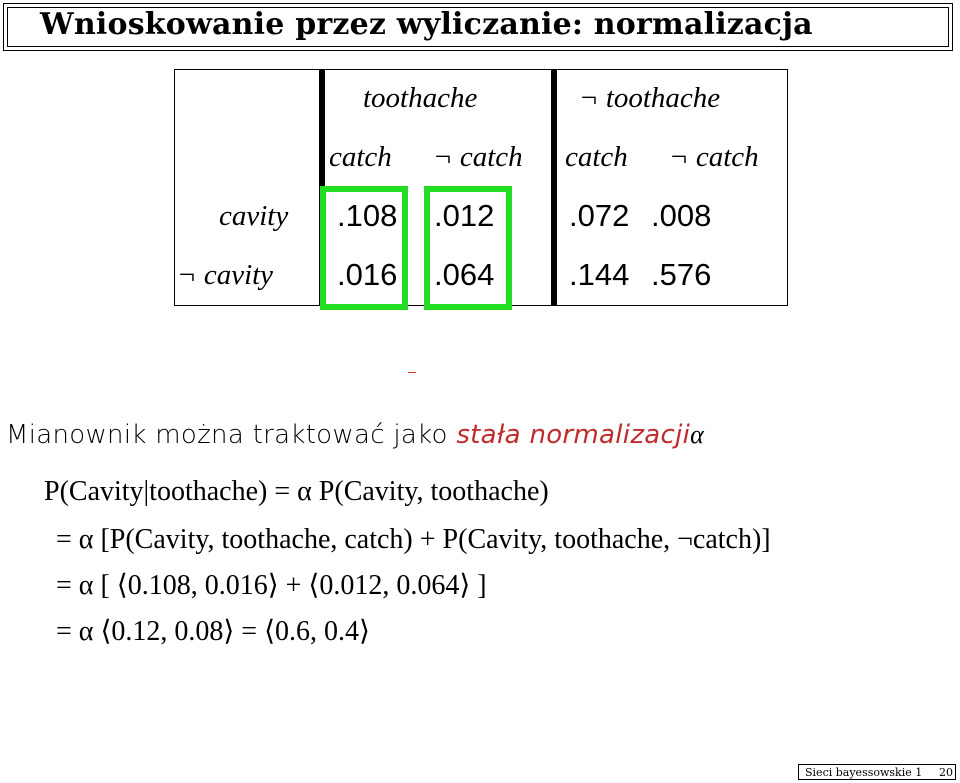  What do you see at coordinates (271, 585) in the screenshot?
I see `equation-line-3: = α [ ⟨0.108, 0.016⟩ + ⟨0.012, 0.064⟩ ]` at bounding box center [271, 585].